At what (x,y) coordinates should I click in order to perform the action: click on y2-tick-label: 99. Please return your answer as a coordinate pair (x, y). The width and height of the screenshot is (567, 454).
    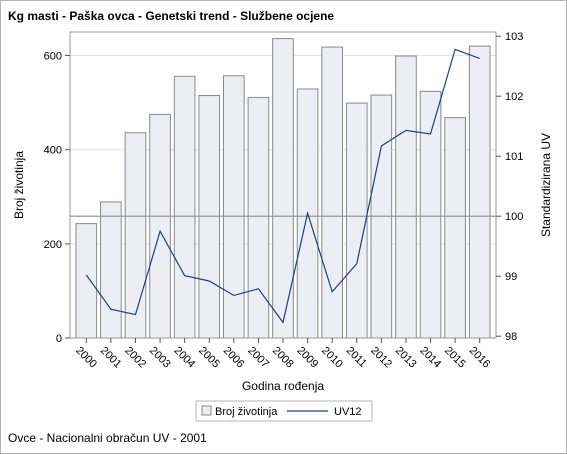
    Looking at the image, I should click on (511, 277).